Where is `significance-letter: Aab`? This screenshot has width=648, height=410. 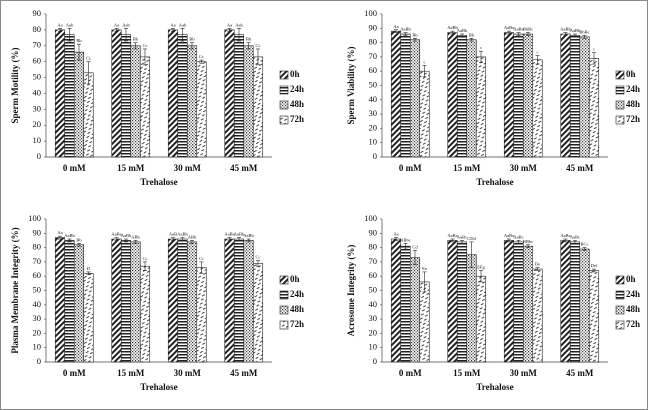
significance-letter: Aab is located at coordinates (183, 24).